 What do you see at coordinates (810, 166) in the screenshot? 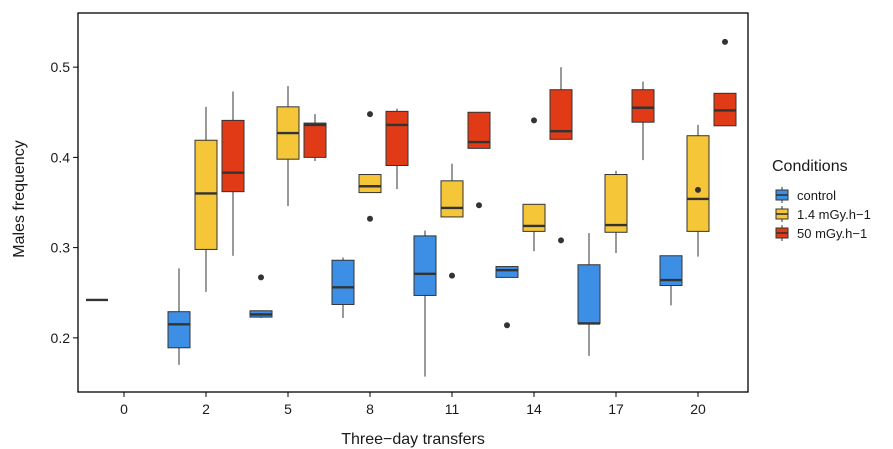
I see `legend-title: Conditions` at bounding box center [810, 166].